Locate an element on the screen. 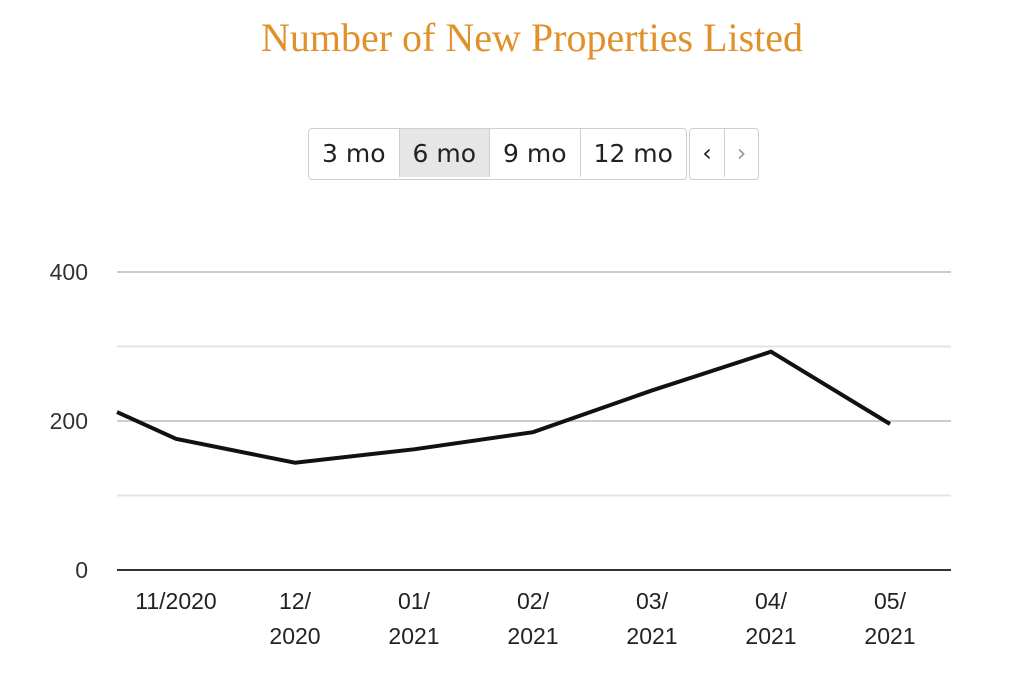 The image size is (1024, 684). y-axis-ticks: 0 200 400 is located at coordinates (69, 421).